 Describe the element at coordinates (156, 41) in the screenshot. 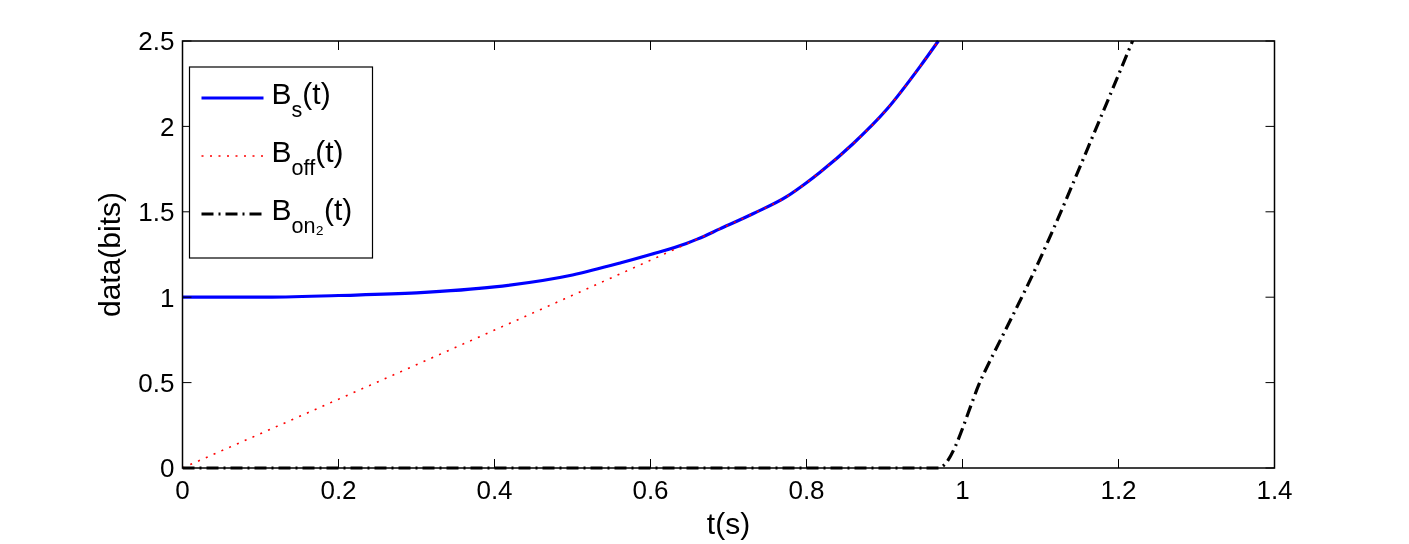

I see `y-tick-label: 2.5` at that location.